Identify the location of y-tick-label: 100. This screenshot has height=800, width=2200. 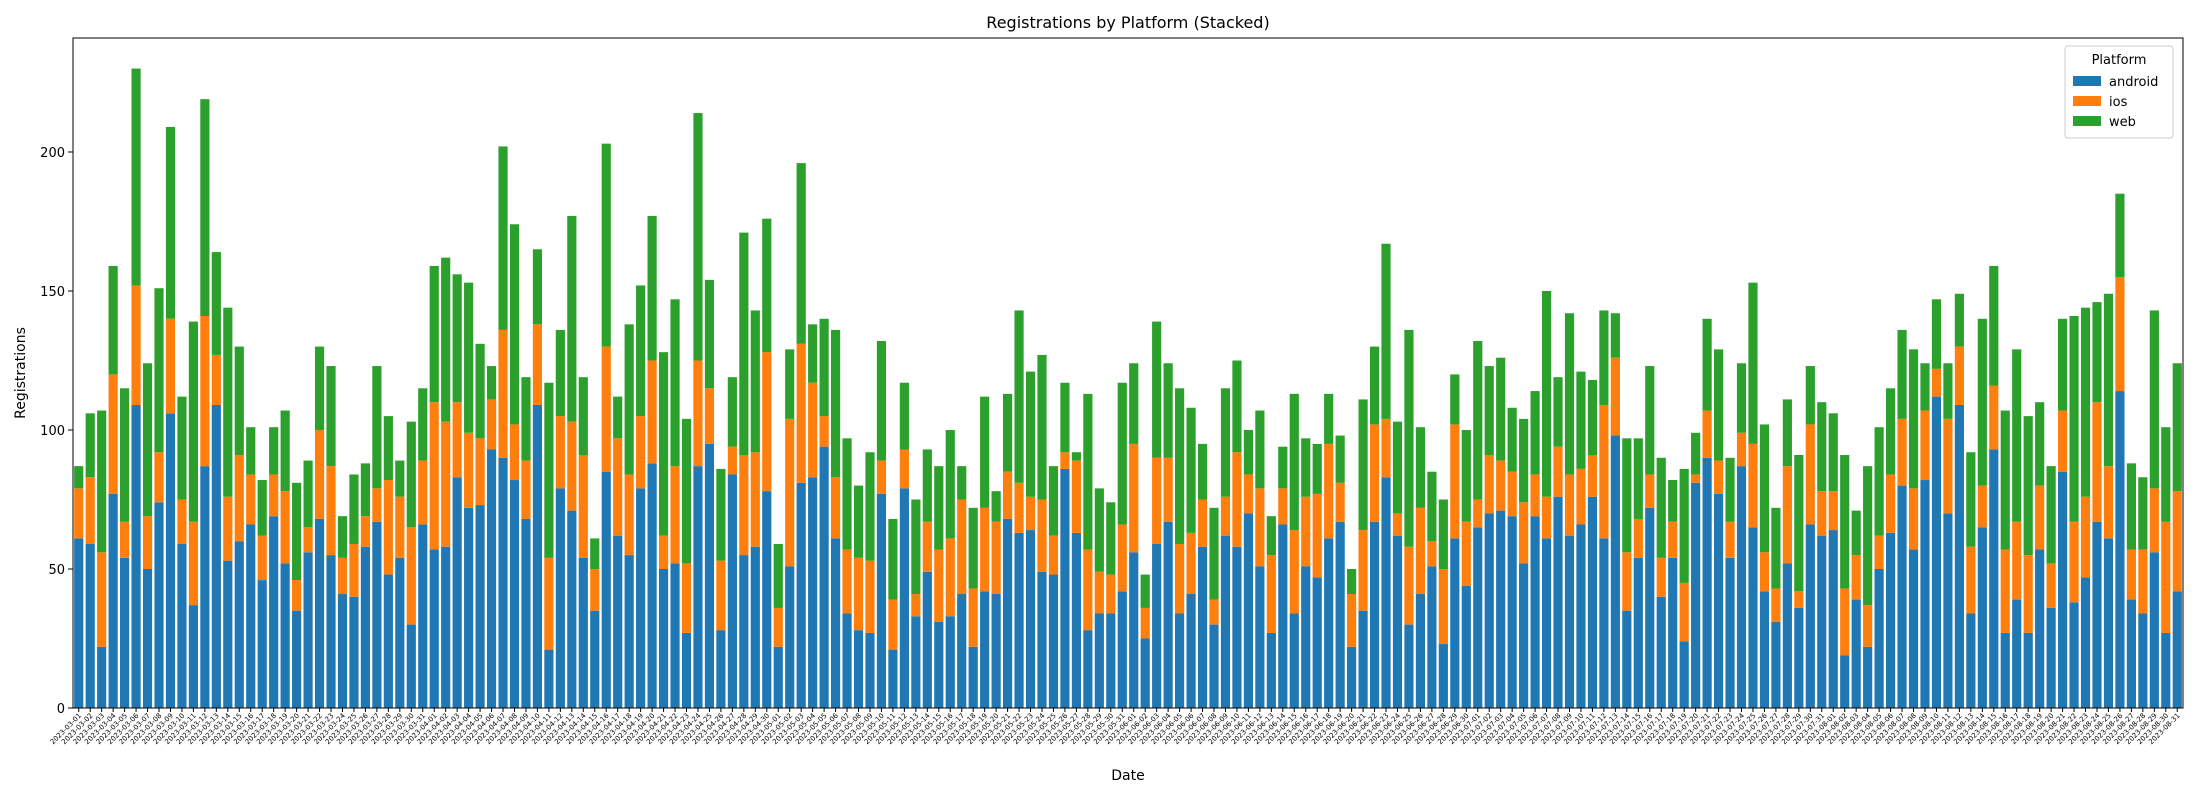
(52, 431).